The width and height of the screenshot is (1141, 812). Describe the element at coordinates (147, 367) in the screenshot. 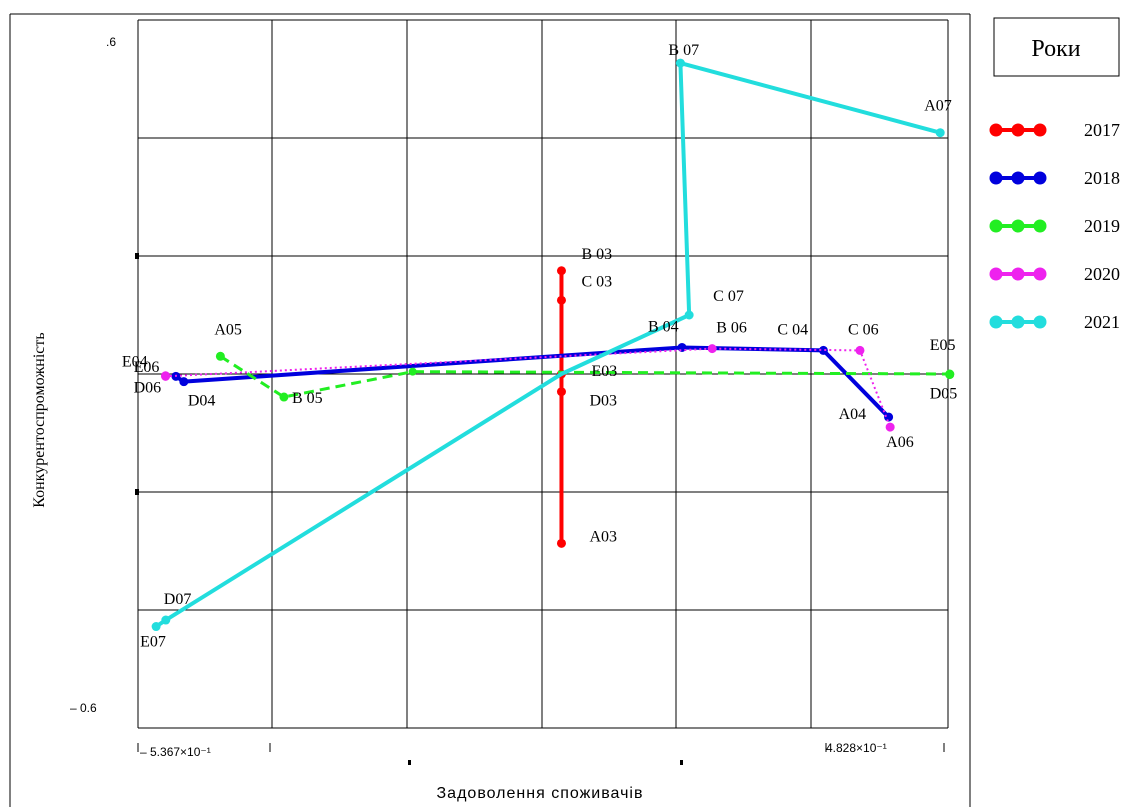

I see `point-label: E06` at that location.